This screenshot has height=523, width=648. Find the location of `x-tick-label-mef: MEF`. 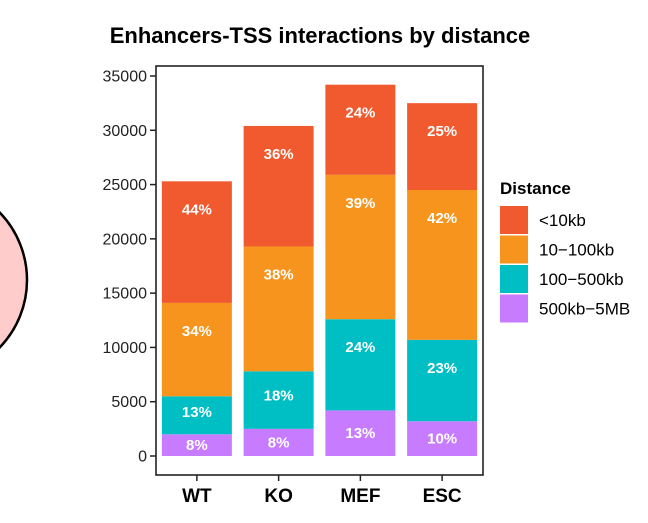

x-tick-label-mef: MEF is located at coordinates (360, 496).